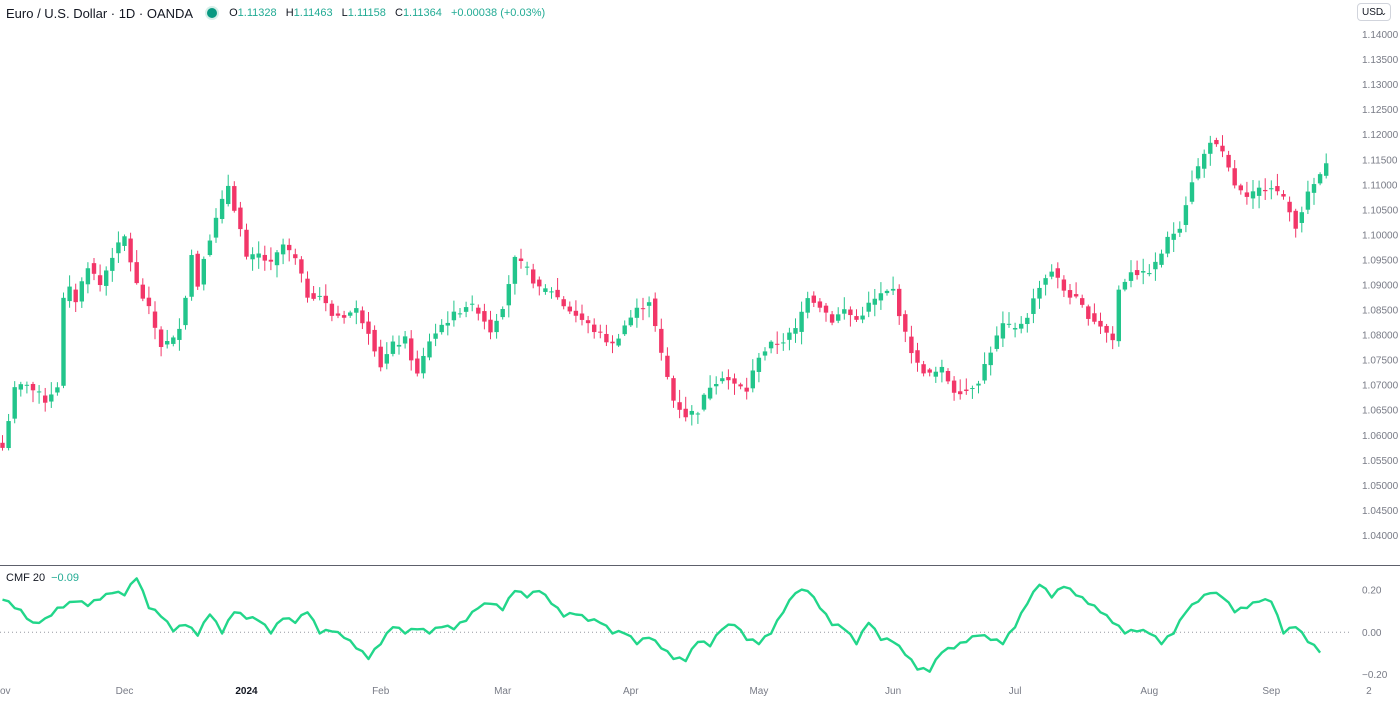  What do you see at coordinates (1380, 536) in the screenshot?
I see `price-tick-label: 1.04000` at bounding box center [1380, 536].